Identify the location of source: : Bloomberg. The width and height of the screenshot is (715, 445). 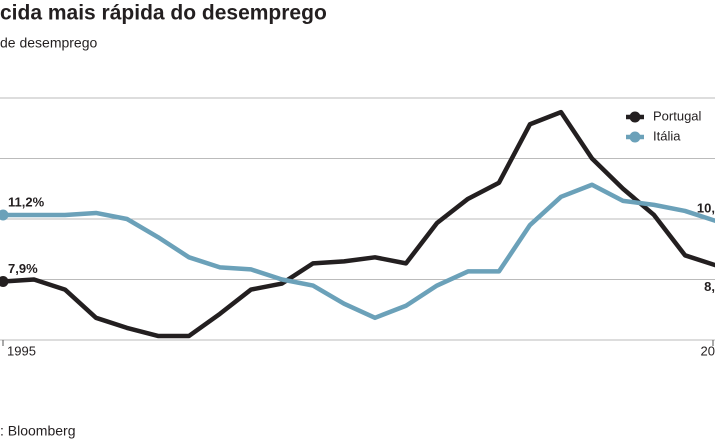
(37, 431).